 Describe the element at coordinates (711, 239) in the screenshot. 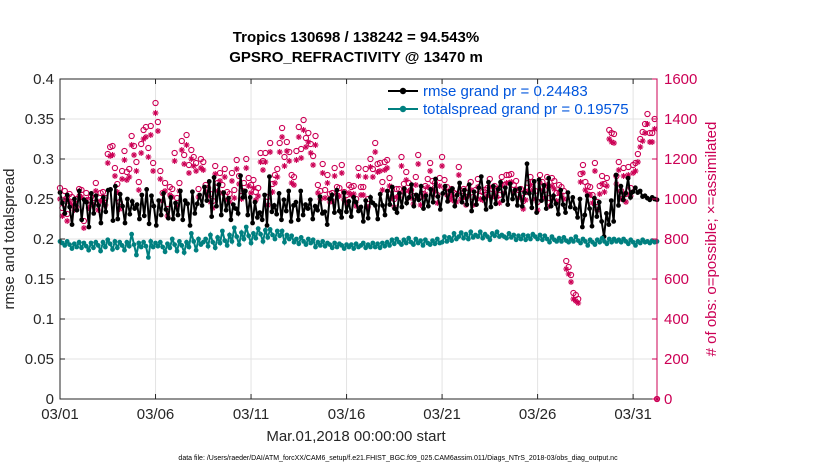

I see `y-axis-right-label: # of obs: o=possible; ×=assimilated` at that location.